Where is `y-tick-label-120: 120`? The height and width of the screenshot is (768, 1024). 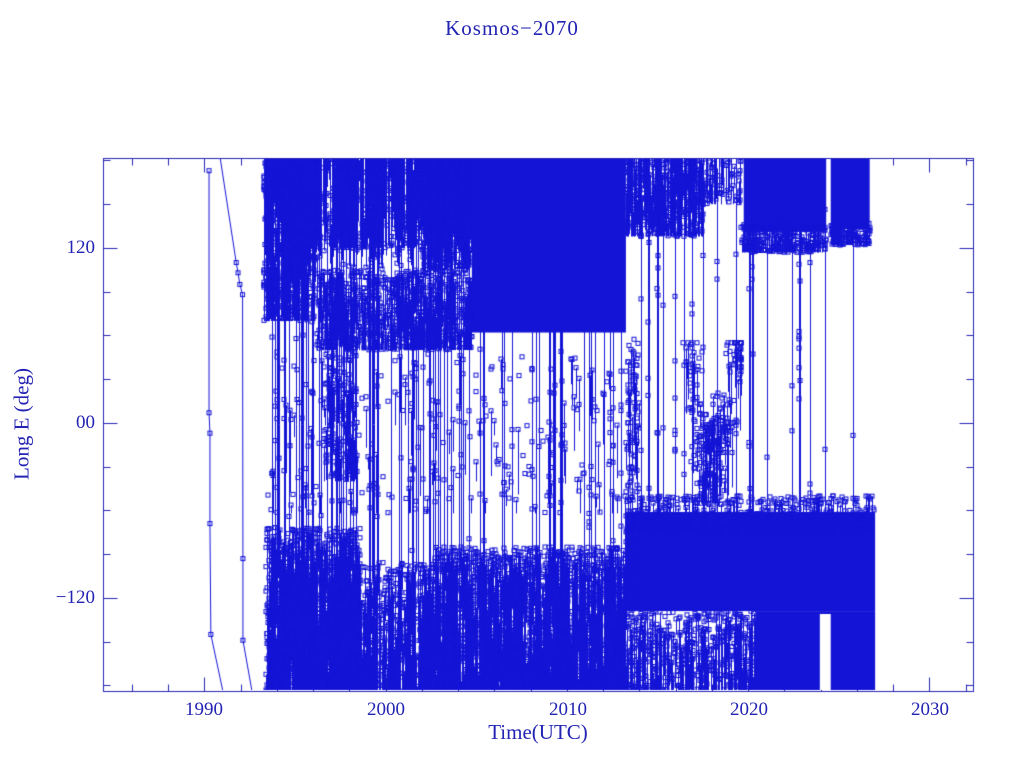
y-tick-label-120: 120 is located at coordinates (81, 247).